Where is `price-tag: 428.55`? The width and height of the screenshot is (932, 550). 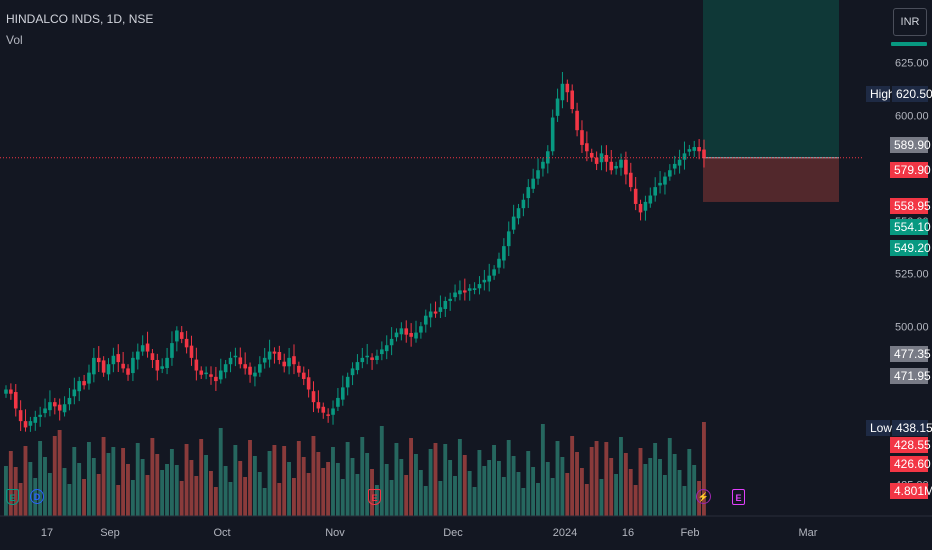
price-tag: 428.55 is located at coordinates (910, 445).